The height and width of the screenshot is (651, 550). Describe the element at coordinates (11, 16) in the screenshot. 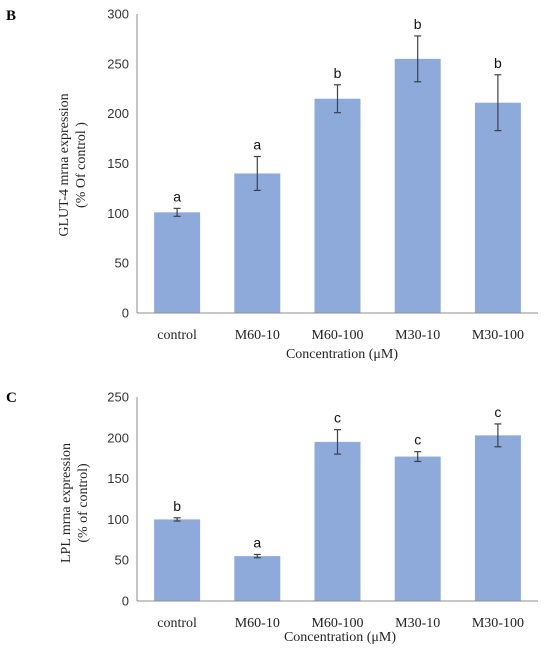

I see `panel-letter: B` at that location.